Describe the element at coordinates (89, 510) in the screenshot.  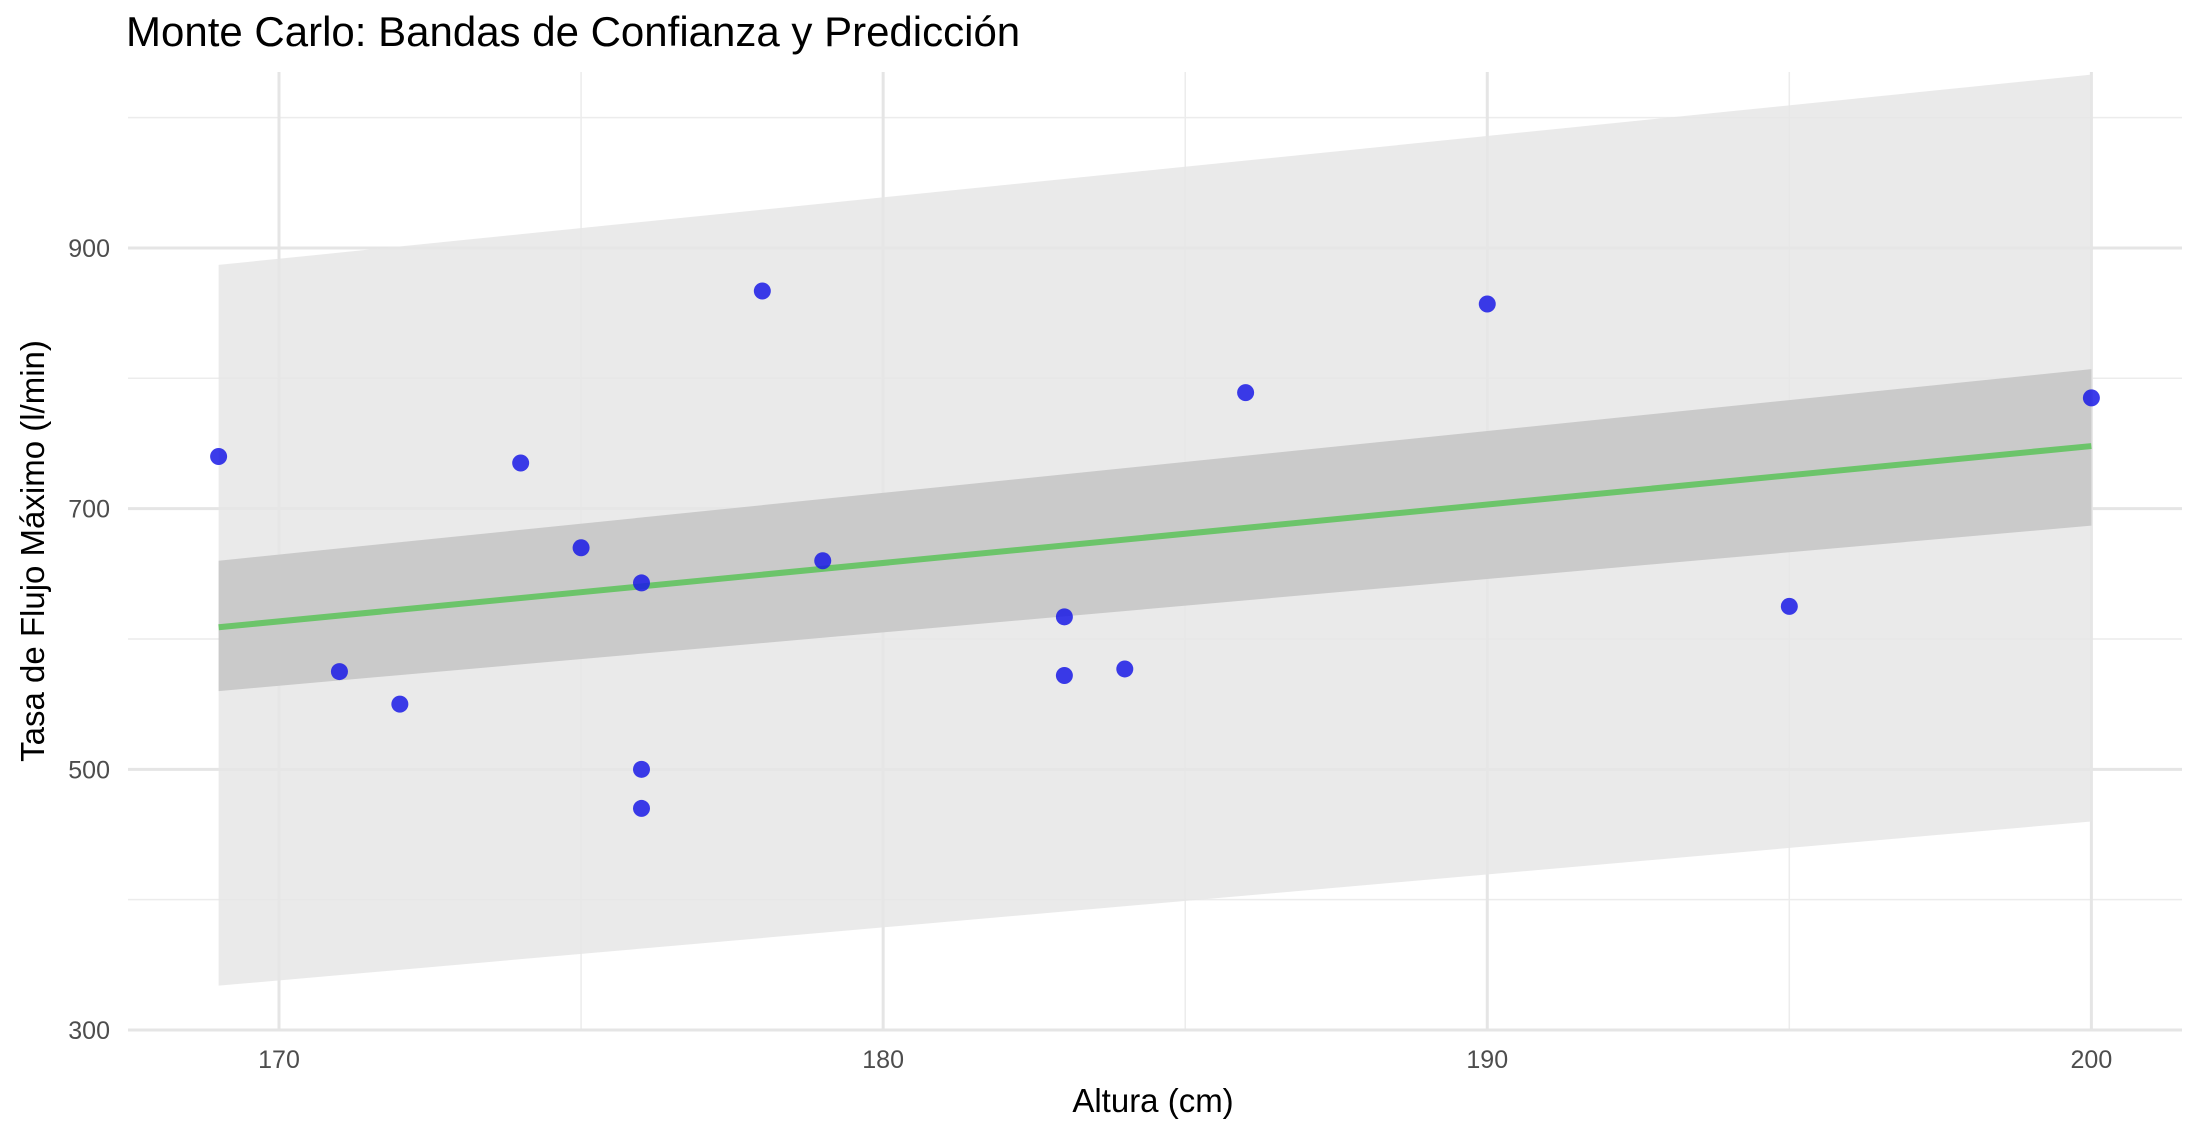
I see `y-tick-label: 700` at that location.